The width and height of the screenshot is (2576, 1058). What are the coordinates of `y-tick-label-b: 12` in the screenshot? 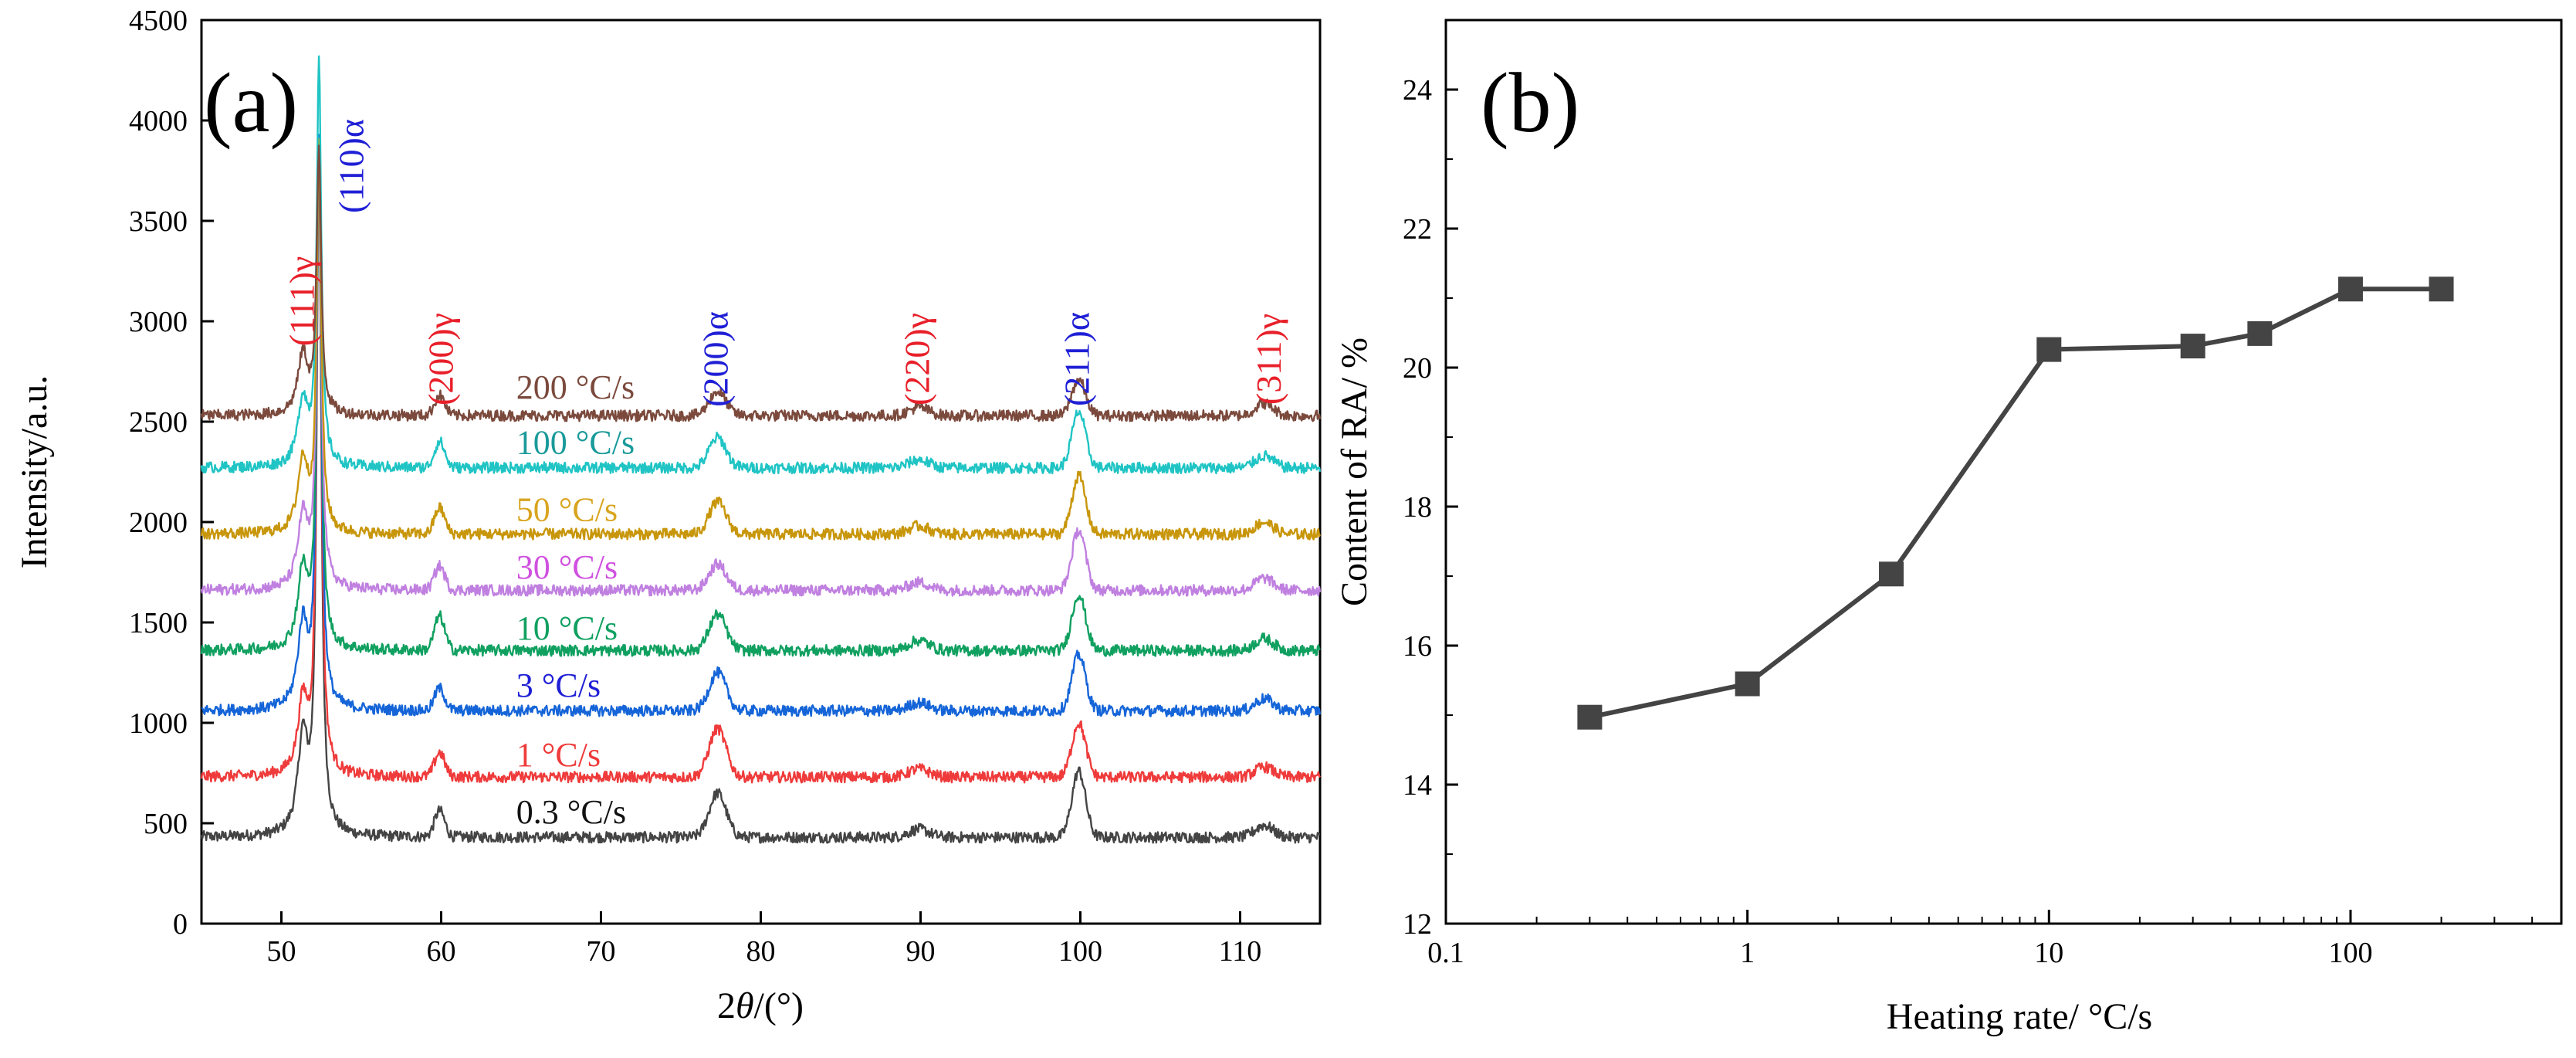 It's located at (1418, 924).